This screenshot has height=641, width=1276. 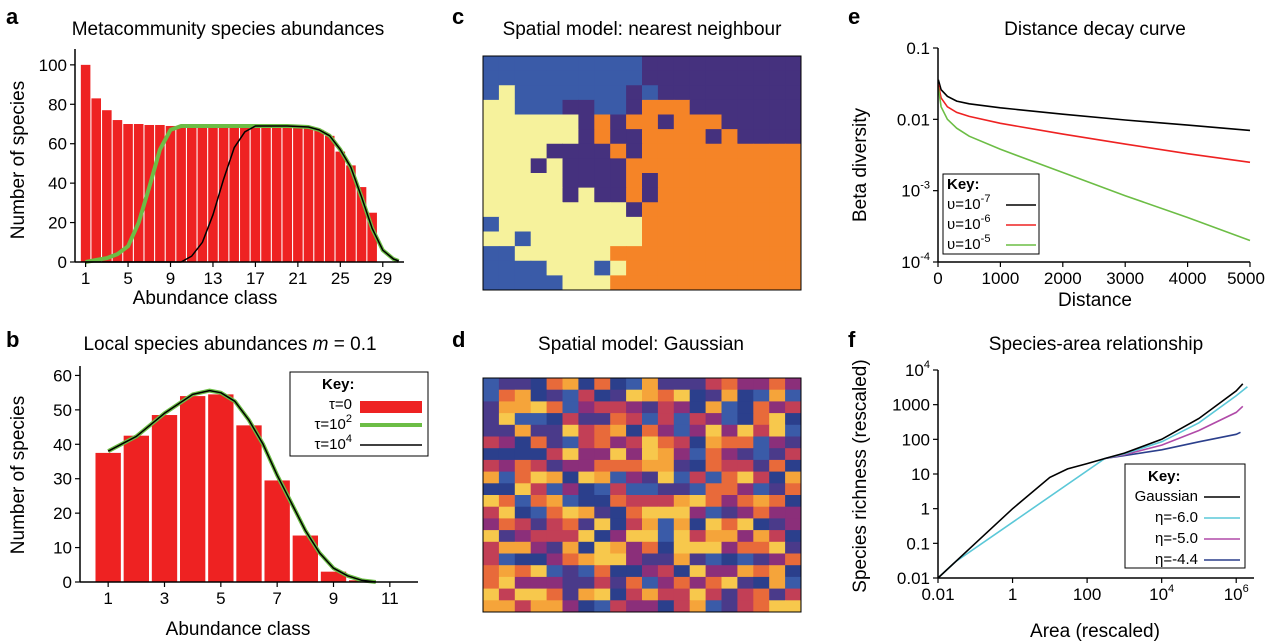 What do you see at coordinates (333, 598) in the screenshot?
I see `plot-b-x-tick-label: 9` at bounding box center [333, 598].